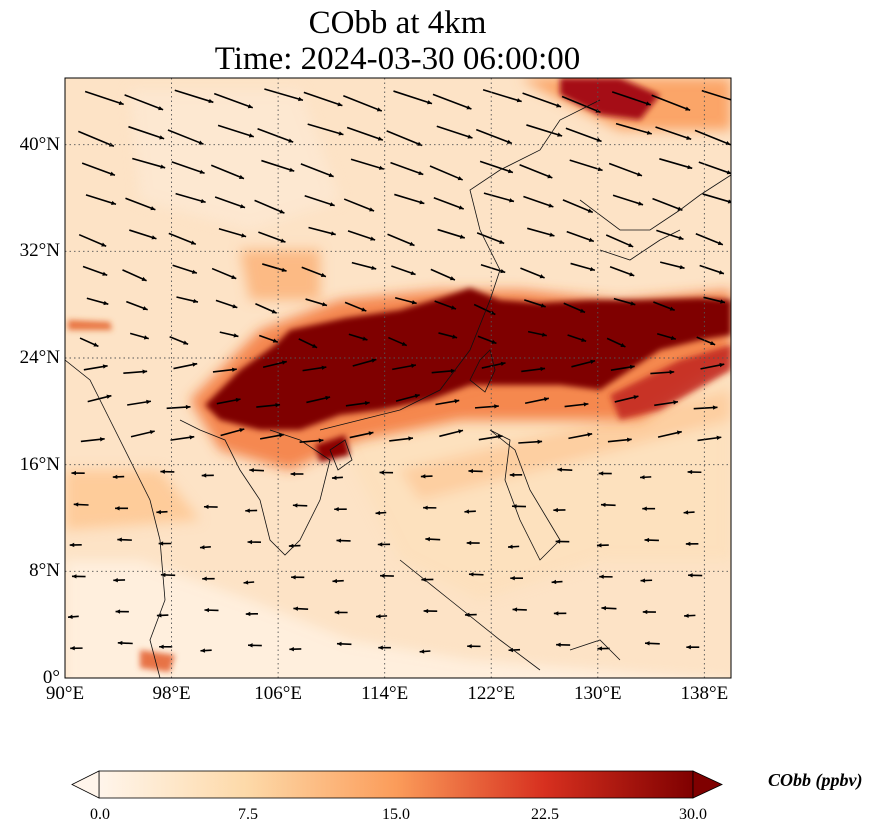 The width and height of the screenshot is (887, 836). What do you see at coordinates (491, 693) in the screenshot?
I see `lon-tick-label: 122°E` at bounding box center [491, 693].